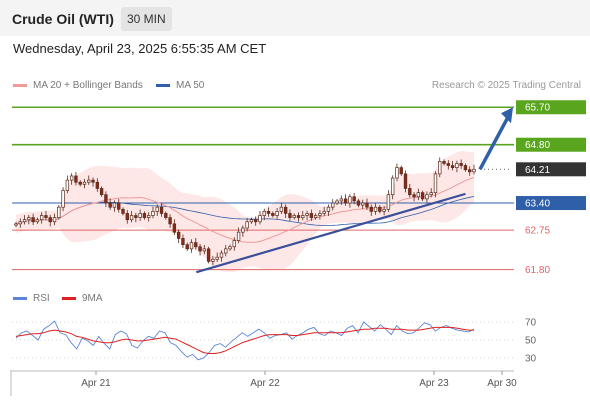 The image size is (590, 400). I want to click on x-tick-label-apr-23: Apr 23, so click(434, 383).